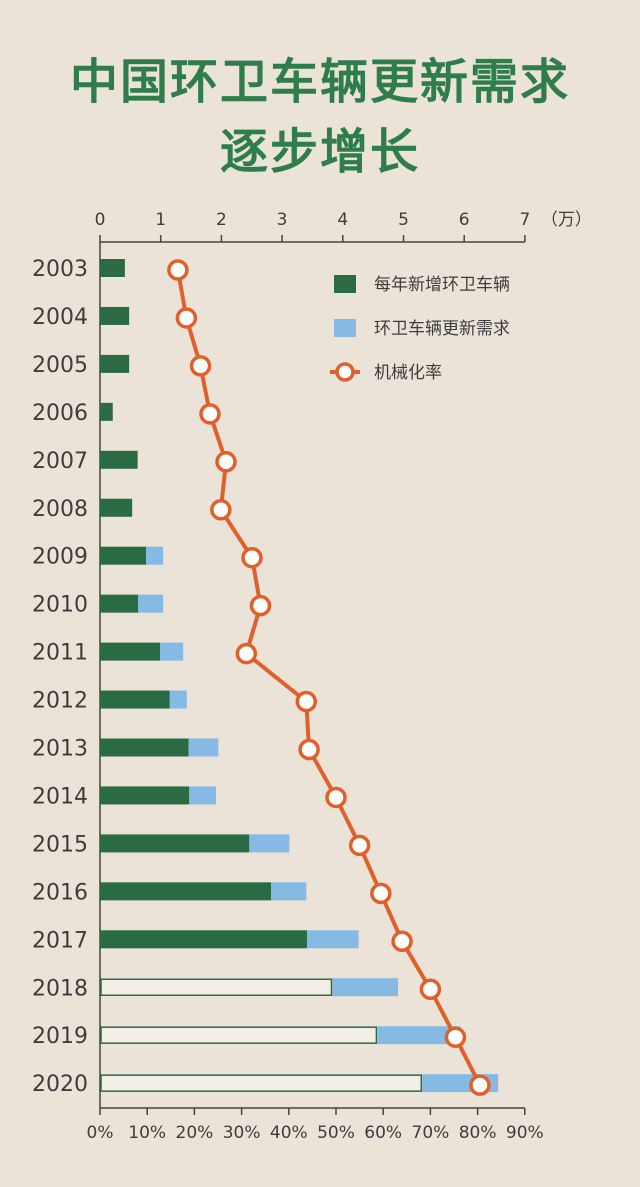 The image size is (640, 1187). What do you see at coordinates (408, 373) in the screenshot?
I see `legend-label: 机械化率` at bounding box center [408, 373].